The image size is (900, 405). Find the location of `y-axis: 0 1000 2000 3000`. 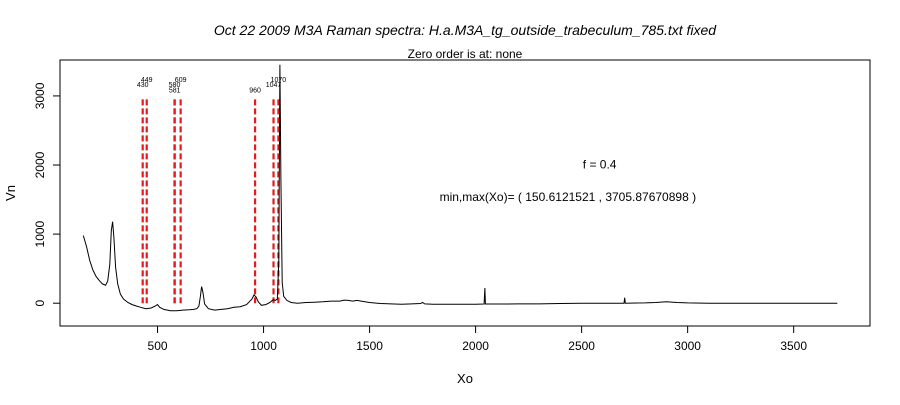

y-axis: 0 1000 2000 3000 is located at coordinates (46, 194).